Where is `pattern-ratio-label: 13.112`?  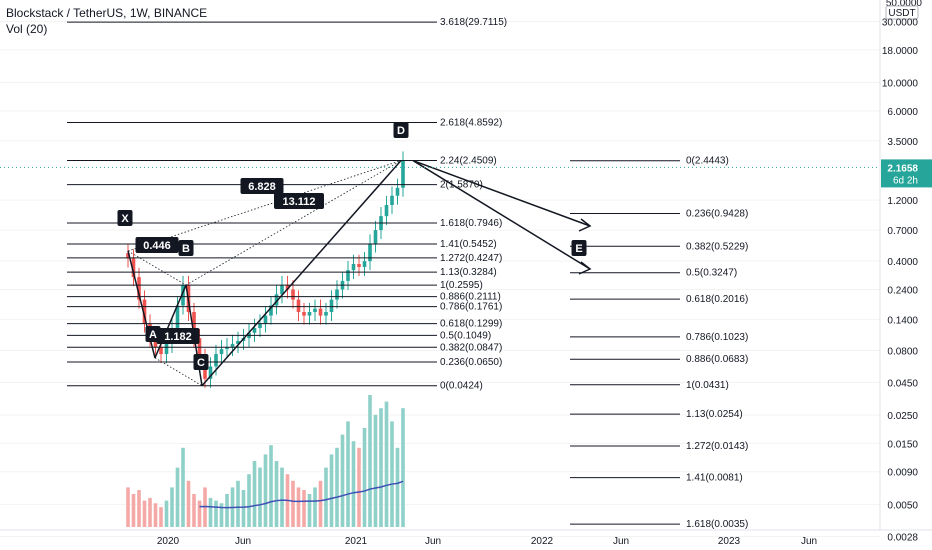 pattern-ratio-label: 13.112 is located at coordinates (299, 201).